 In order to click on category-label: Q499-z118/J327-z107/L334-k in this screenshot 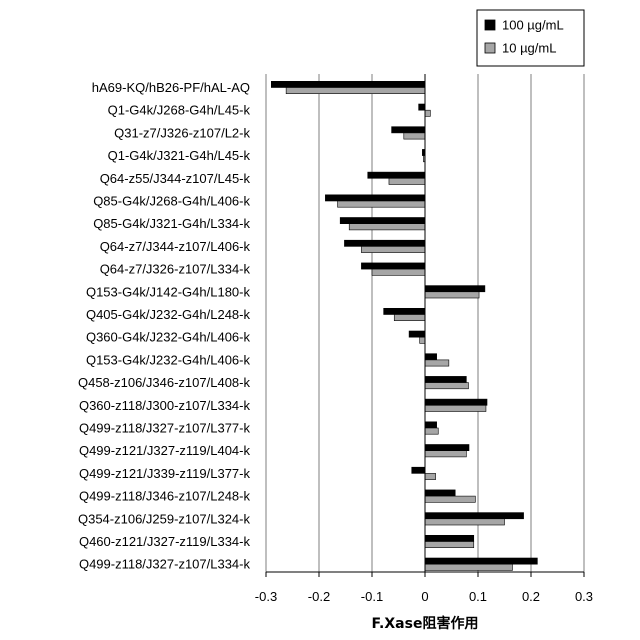, I will do `click(165, 564)`.